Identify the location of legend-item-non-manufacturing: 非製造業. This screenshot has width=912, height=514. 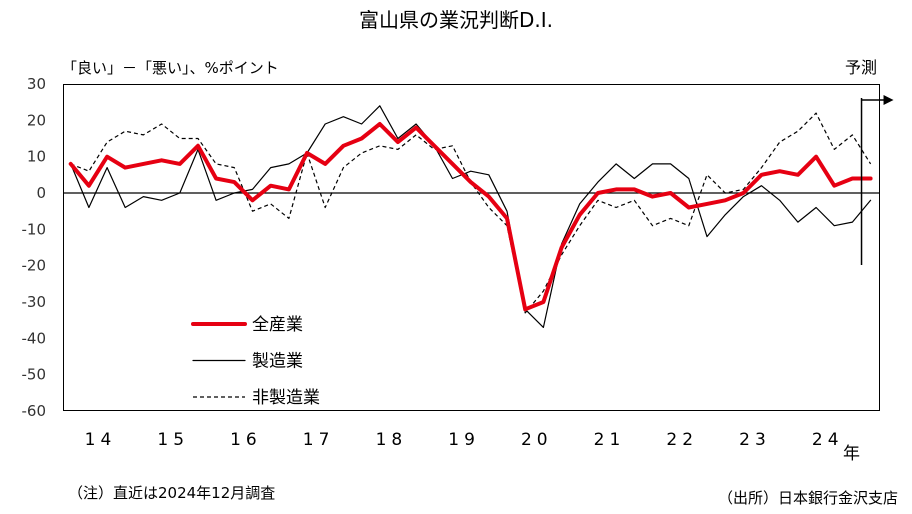
(256, 398).